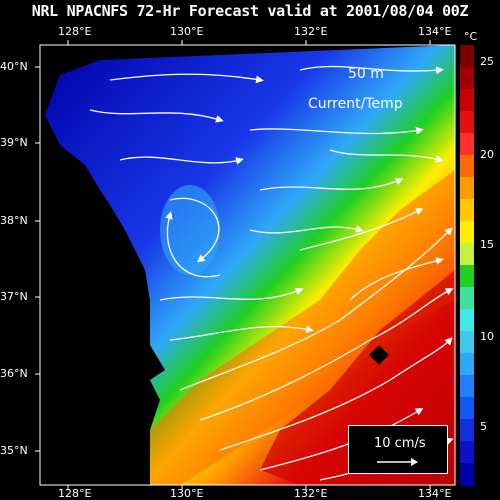 The height and width of the screenshot is (500, 500). I want to click on colorbar-tick-5: 5, so click(483, 426).